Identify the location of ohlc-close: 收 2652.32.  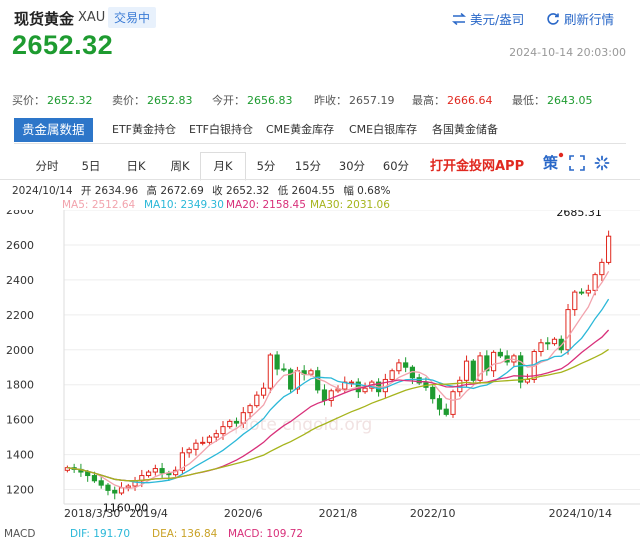
(241, 191).